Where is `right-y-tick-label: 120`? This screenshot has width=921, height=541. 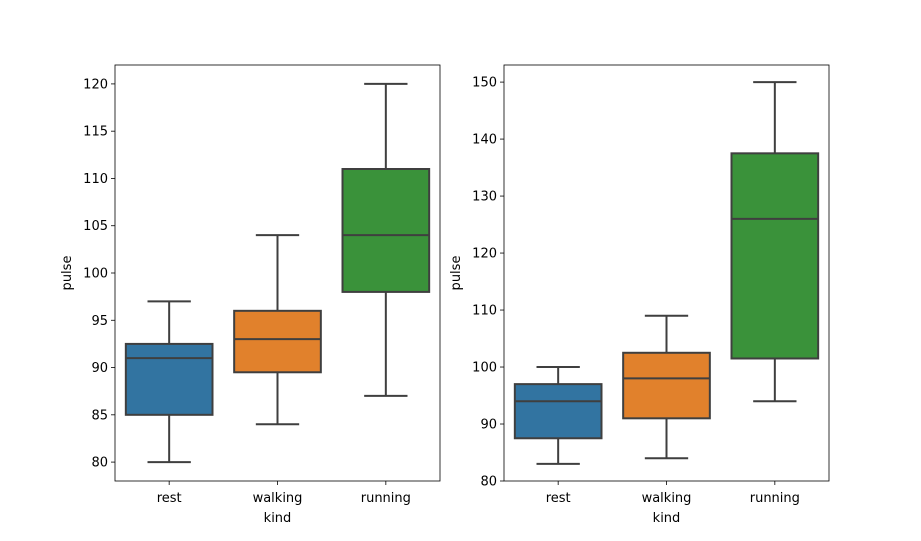 right-y-tick-label: 120 is located at coordinates (484, 254).